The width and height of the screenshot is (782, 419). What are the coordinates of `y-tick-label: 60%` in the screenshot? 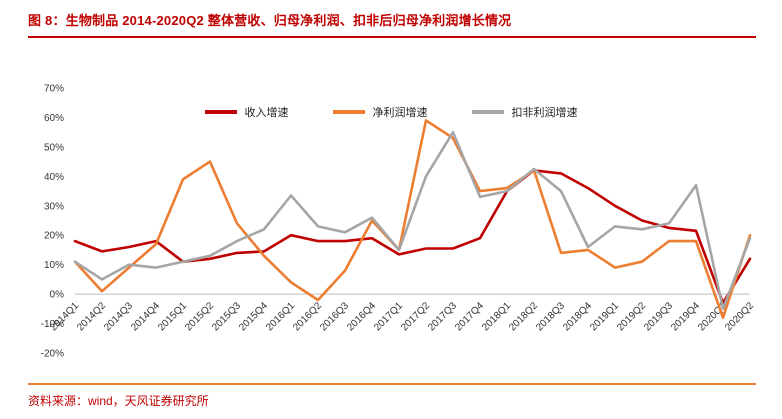 It's located at (54, 118).